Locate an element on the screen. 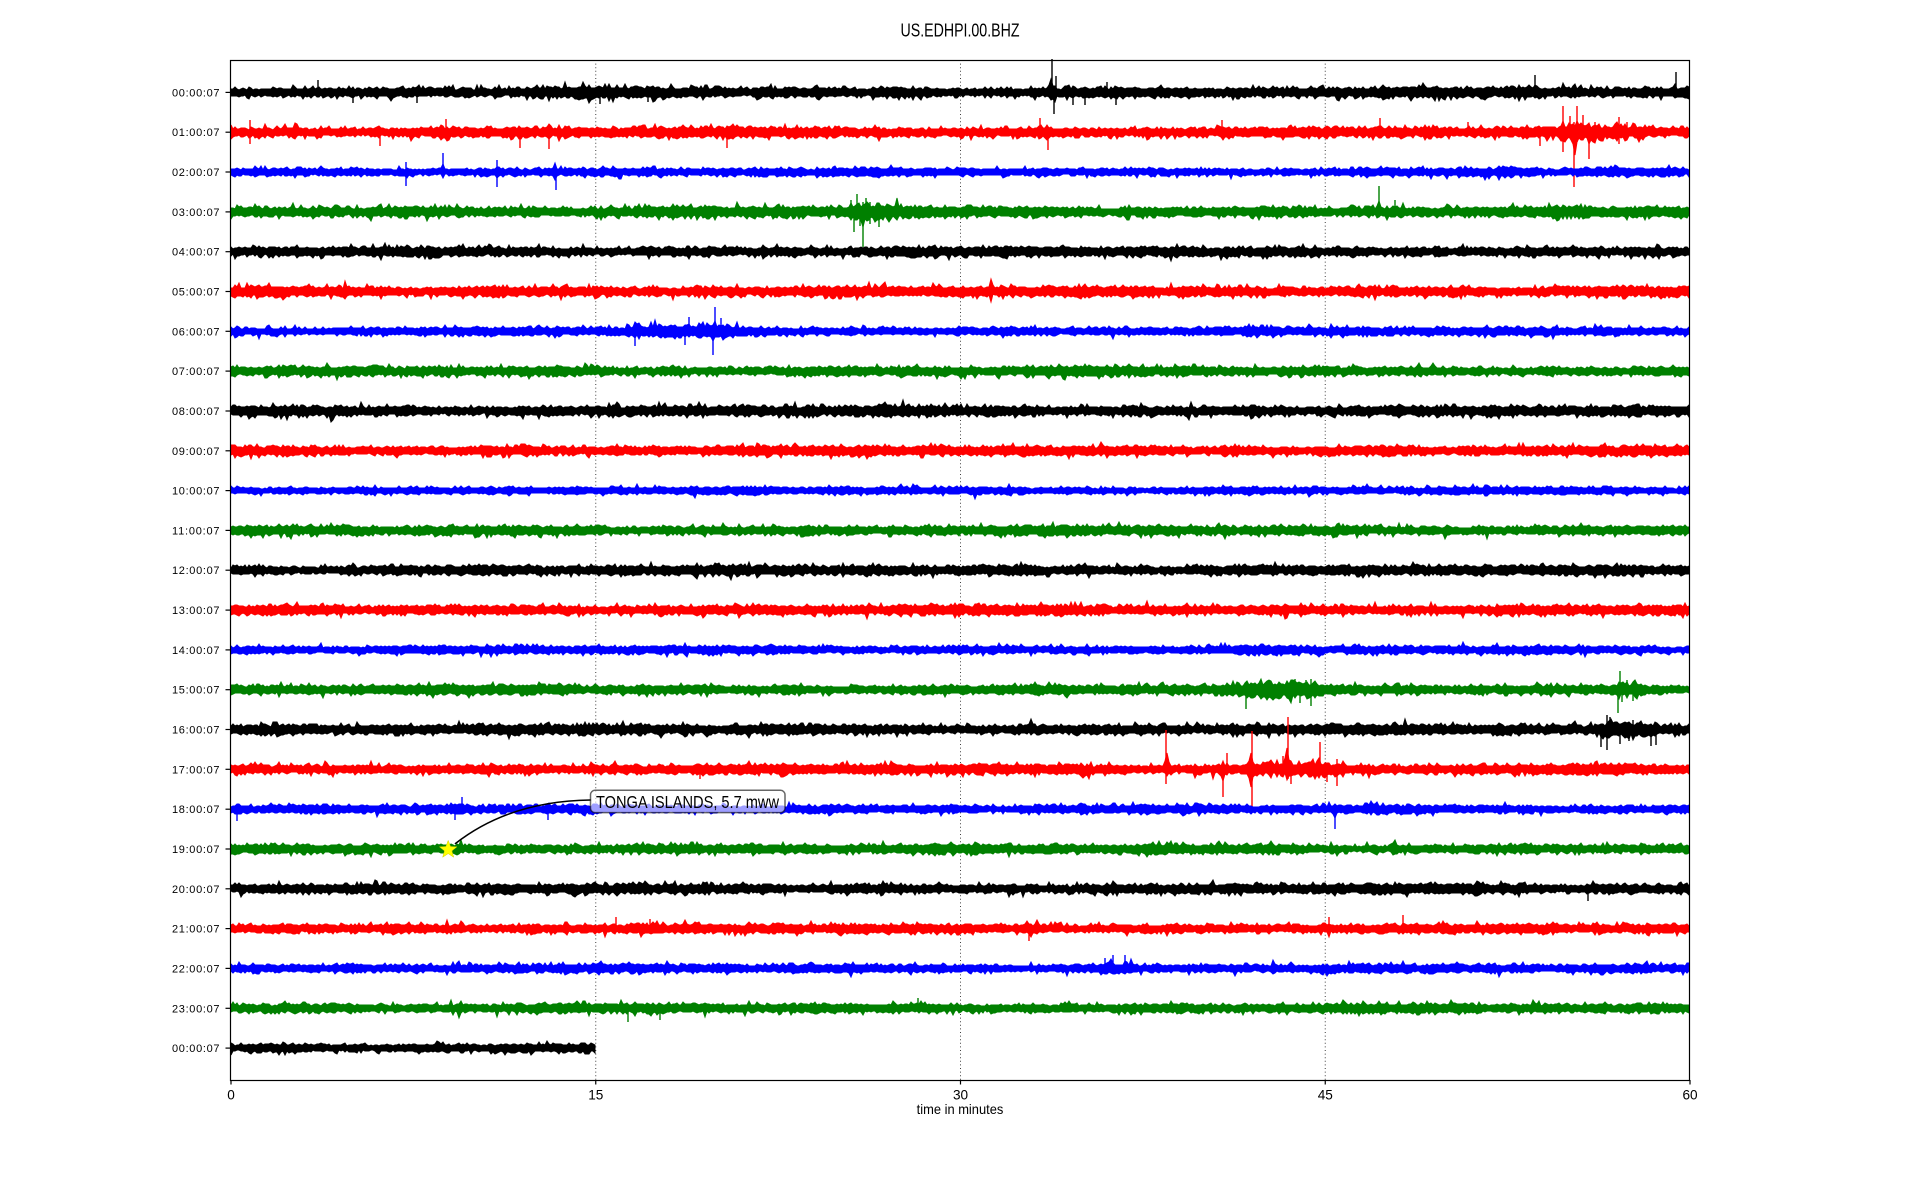 The height and width of the screenshot is (1200, 1920). svg-text: 01:00:07 is located at coordinates (196, 133).